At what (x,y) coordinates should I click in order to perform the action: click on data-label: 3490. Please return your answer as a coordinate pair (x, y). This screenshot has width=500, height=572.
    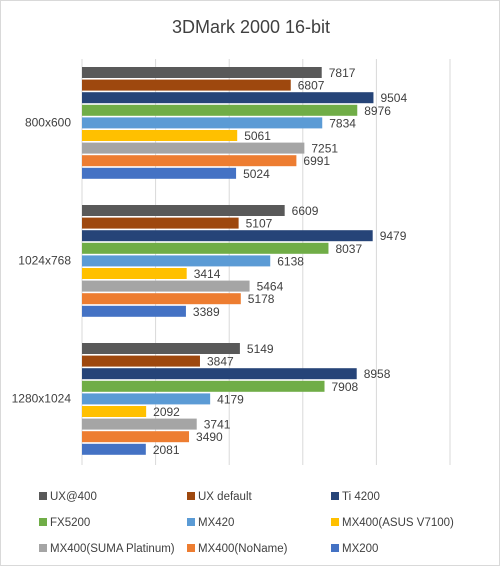
    Looking at the image, I should click on (209, 437).